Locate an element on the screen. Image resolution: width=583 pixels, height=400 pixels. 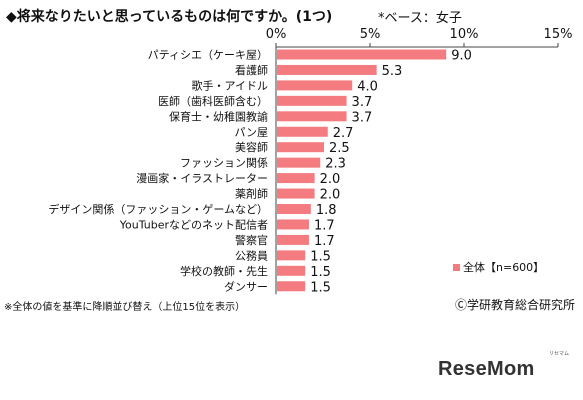
source-credit: Ⓒ学研教育総合研究所 is located at coordinates (514, 305).